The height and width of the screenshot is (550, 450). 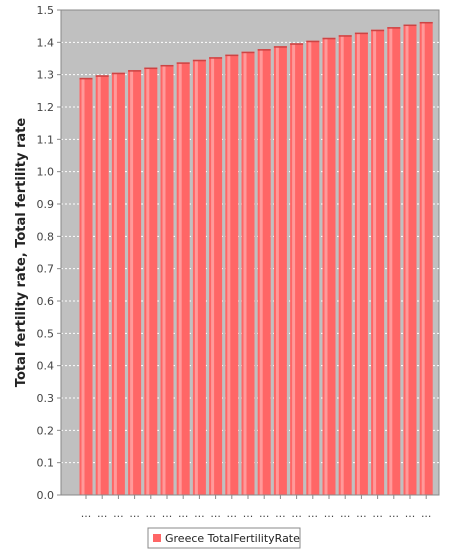 What do you see at coordinates (46, 269) in the screenshot?
I see `y-tick-label: 0.7` at bounding box center [46, 269].